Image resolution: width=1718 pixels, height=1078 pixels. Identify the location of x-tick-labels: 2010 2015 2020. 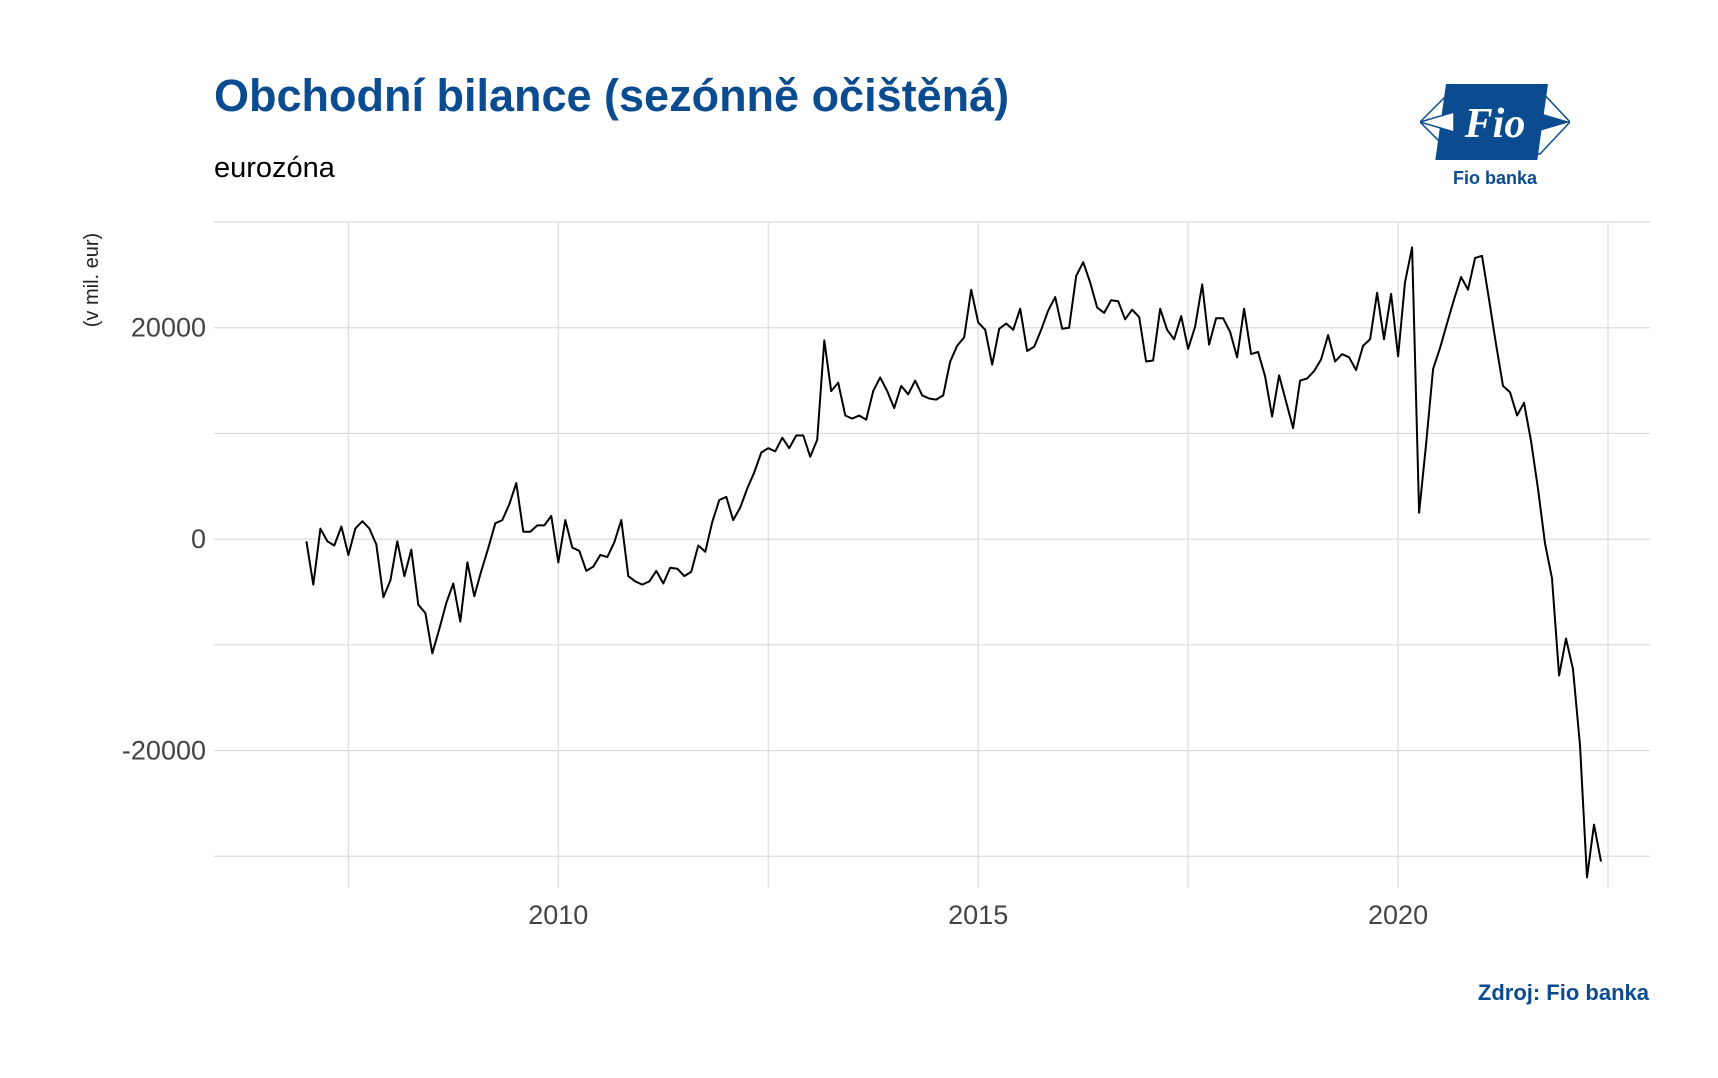
(978, 915).